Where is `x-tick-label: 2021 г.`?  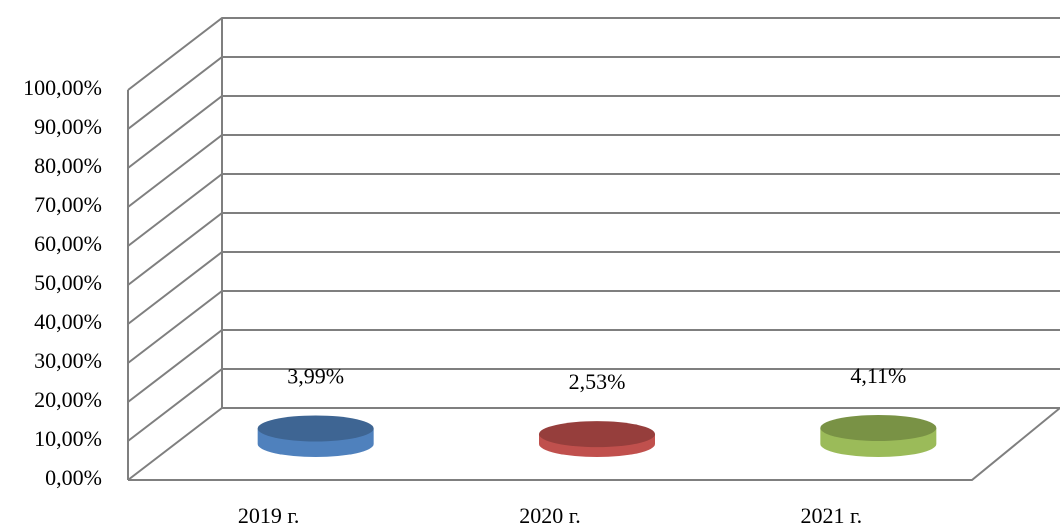 x-tick-label: 2021 г. is located at coordinates (832, 515).